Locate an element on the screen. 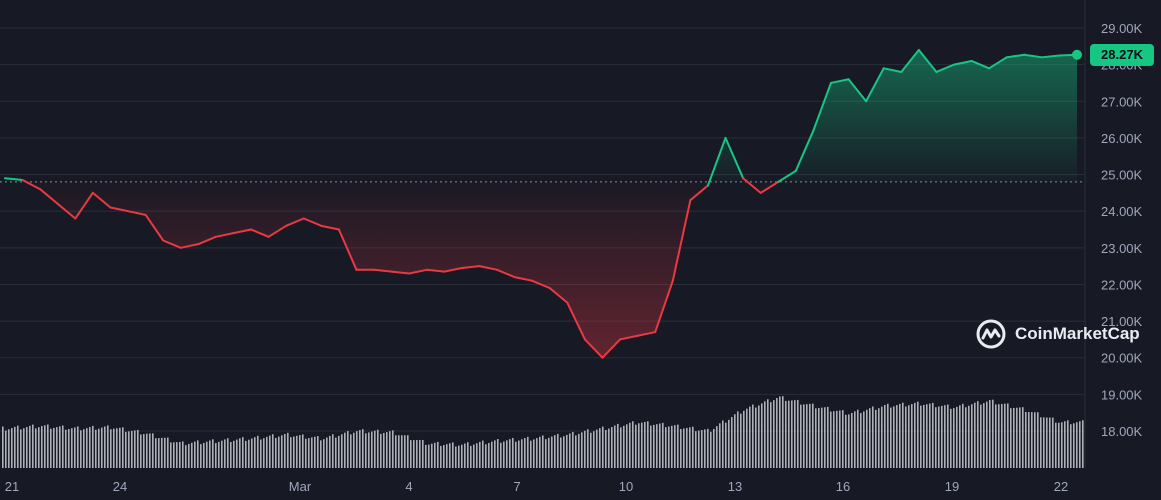  y-tick-label: 21.00K is located at coordinates (1122, 321).